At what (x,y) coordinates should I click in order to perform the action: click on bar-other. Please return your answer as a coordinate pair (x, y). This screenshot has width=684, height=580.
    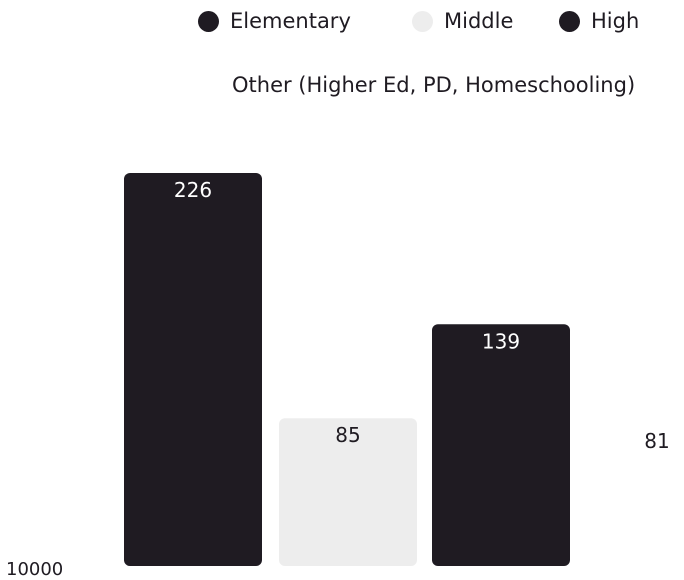
    Looking at the image, I should click on (655, 495).